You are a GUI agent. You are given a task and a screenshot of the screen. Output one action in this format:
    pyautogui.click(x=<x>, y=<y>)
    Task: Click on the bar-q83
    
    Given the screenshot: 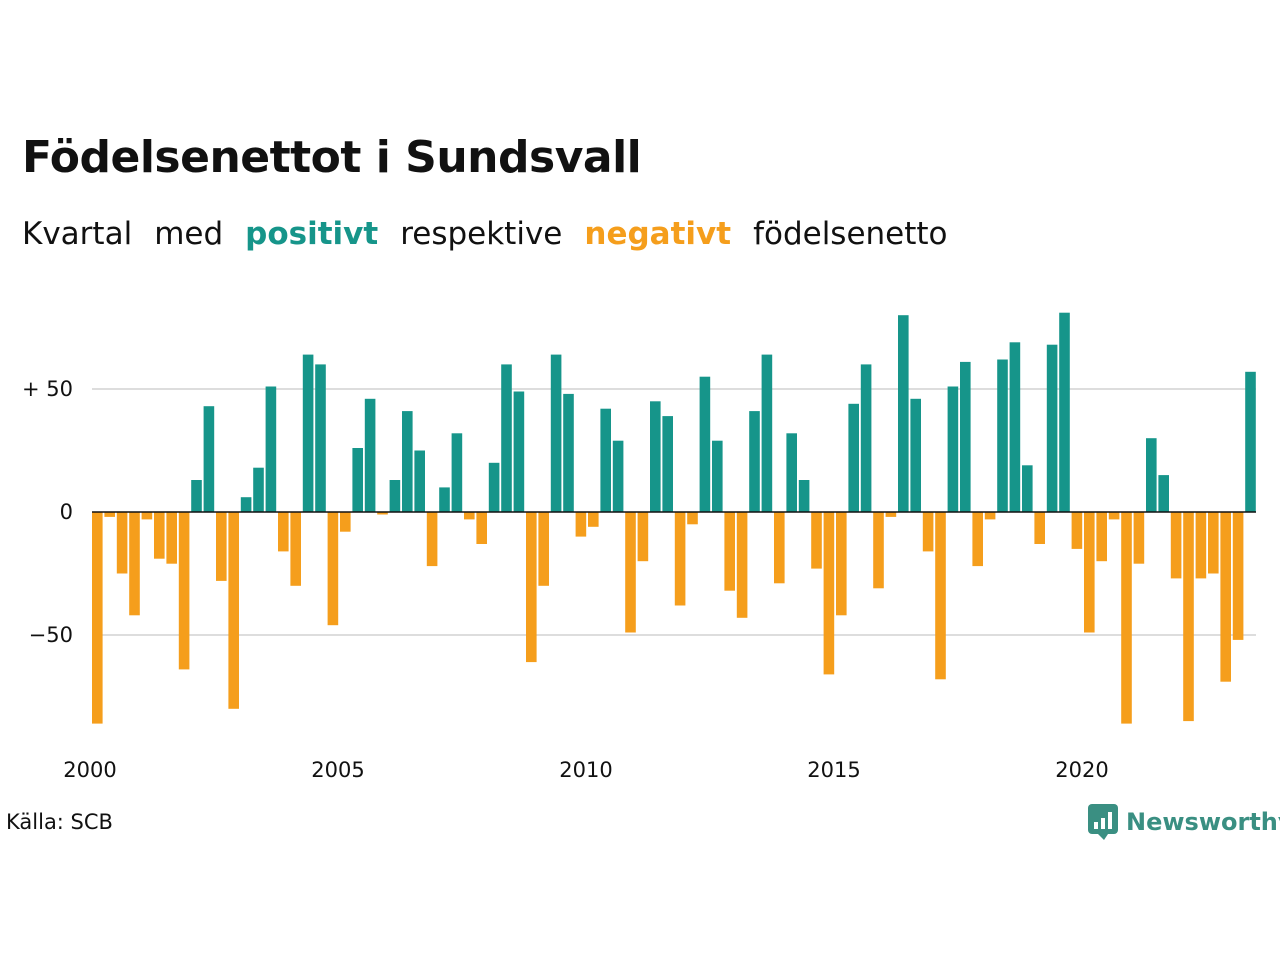 What is the action you would take?
    pyautogui.click(x=1114, y=516)
    